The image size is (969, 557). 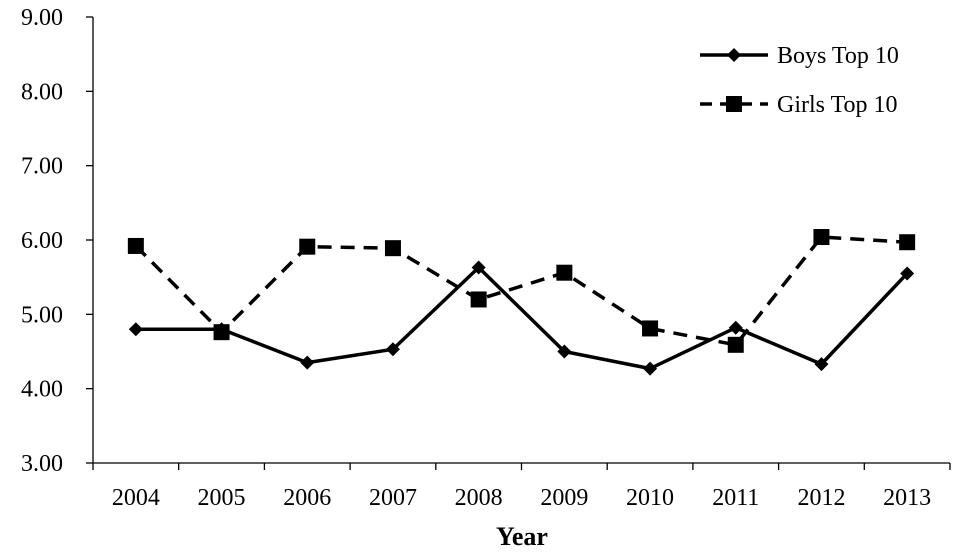 I want to click on y-tick-label: 6.00, so click(x=42, y=241).